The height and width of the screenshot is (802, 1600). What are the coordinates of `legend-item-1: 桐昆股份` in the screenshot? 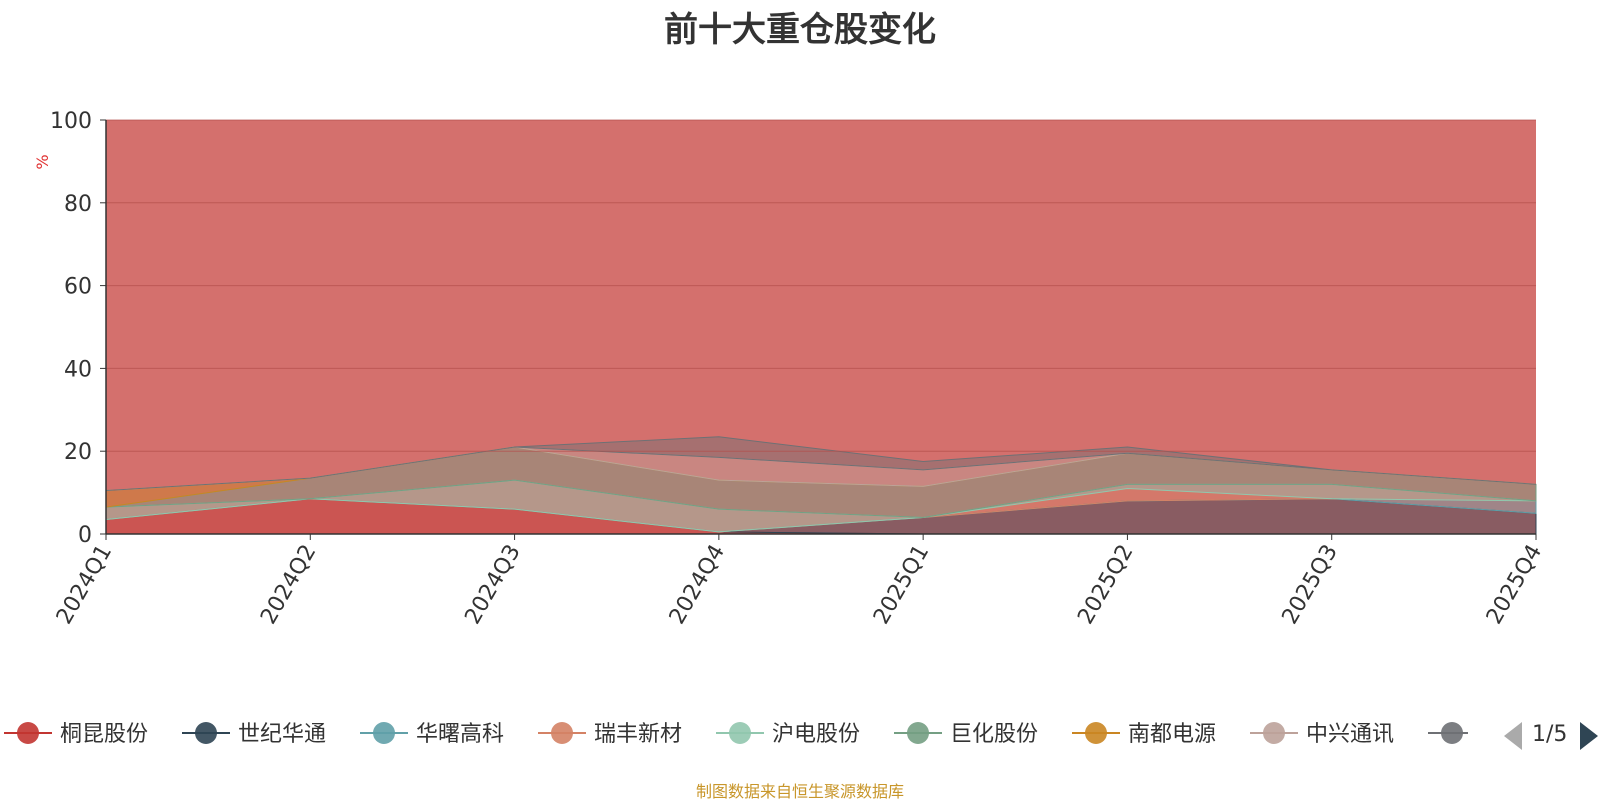 It's located at (76, 734).